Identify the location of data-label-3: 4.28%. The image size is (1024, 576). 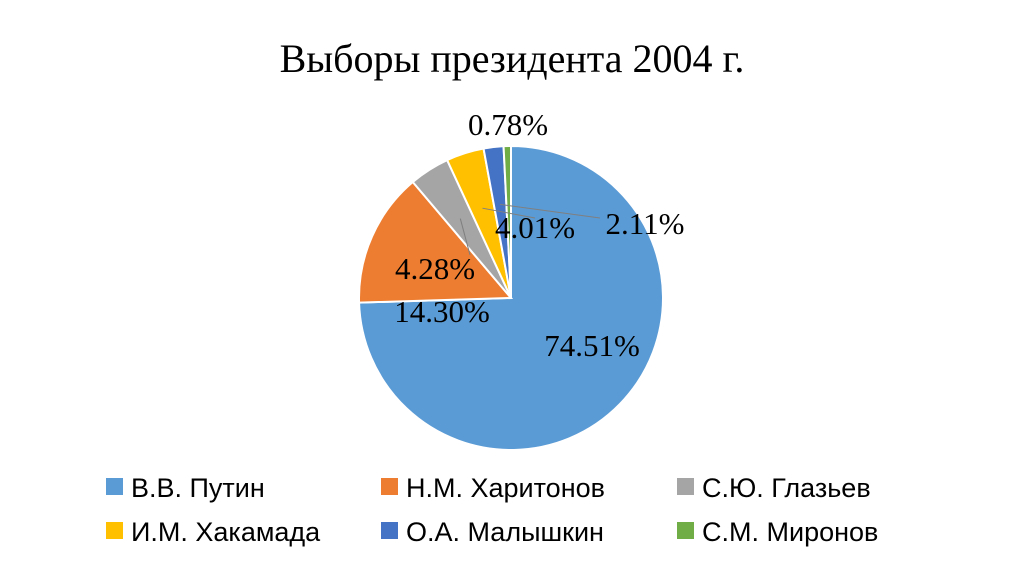
(435, 268).